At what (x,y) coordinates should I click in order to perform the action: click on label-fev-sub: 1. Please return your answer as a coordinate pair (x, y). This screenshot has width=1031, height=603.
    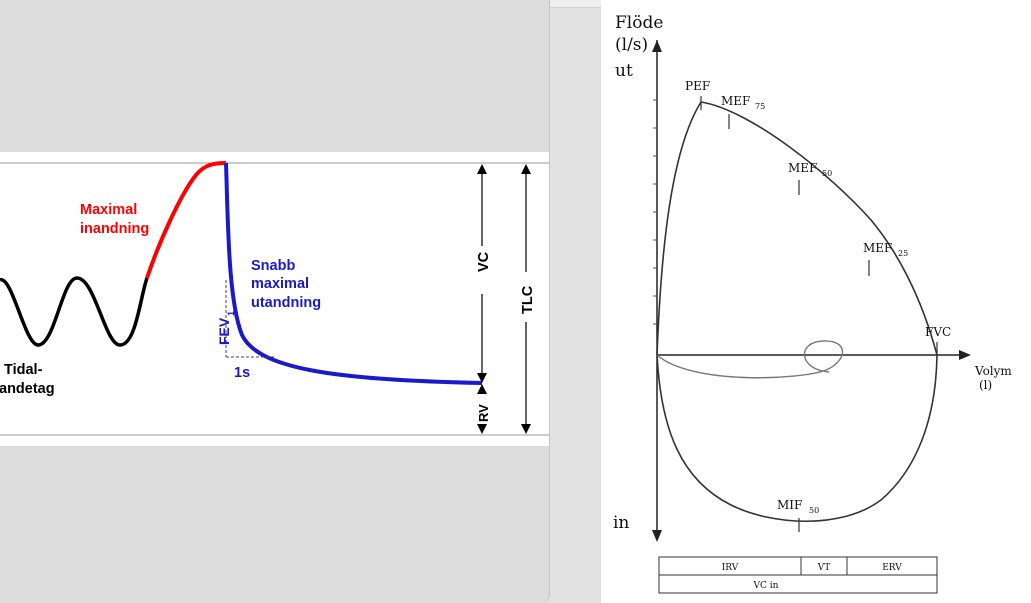
    Looking at the image, I should click on (231, 313).